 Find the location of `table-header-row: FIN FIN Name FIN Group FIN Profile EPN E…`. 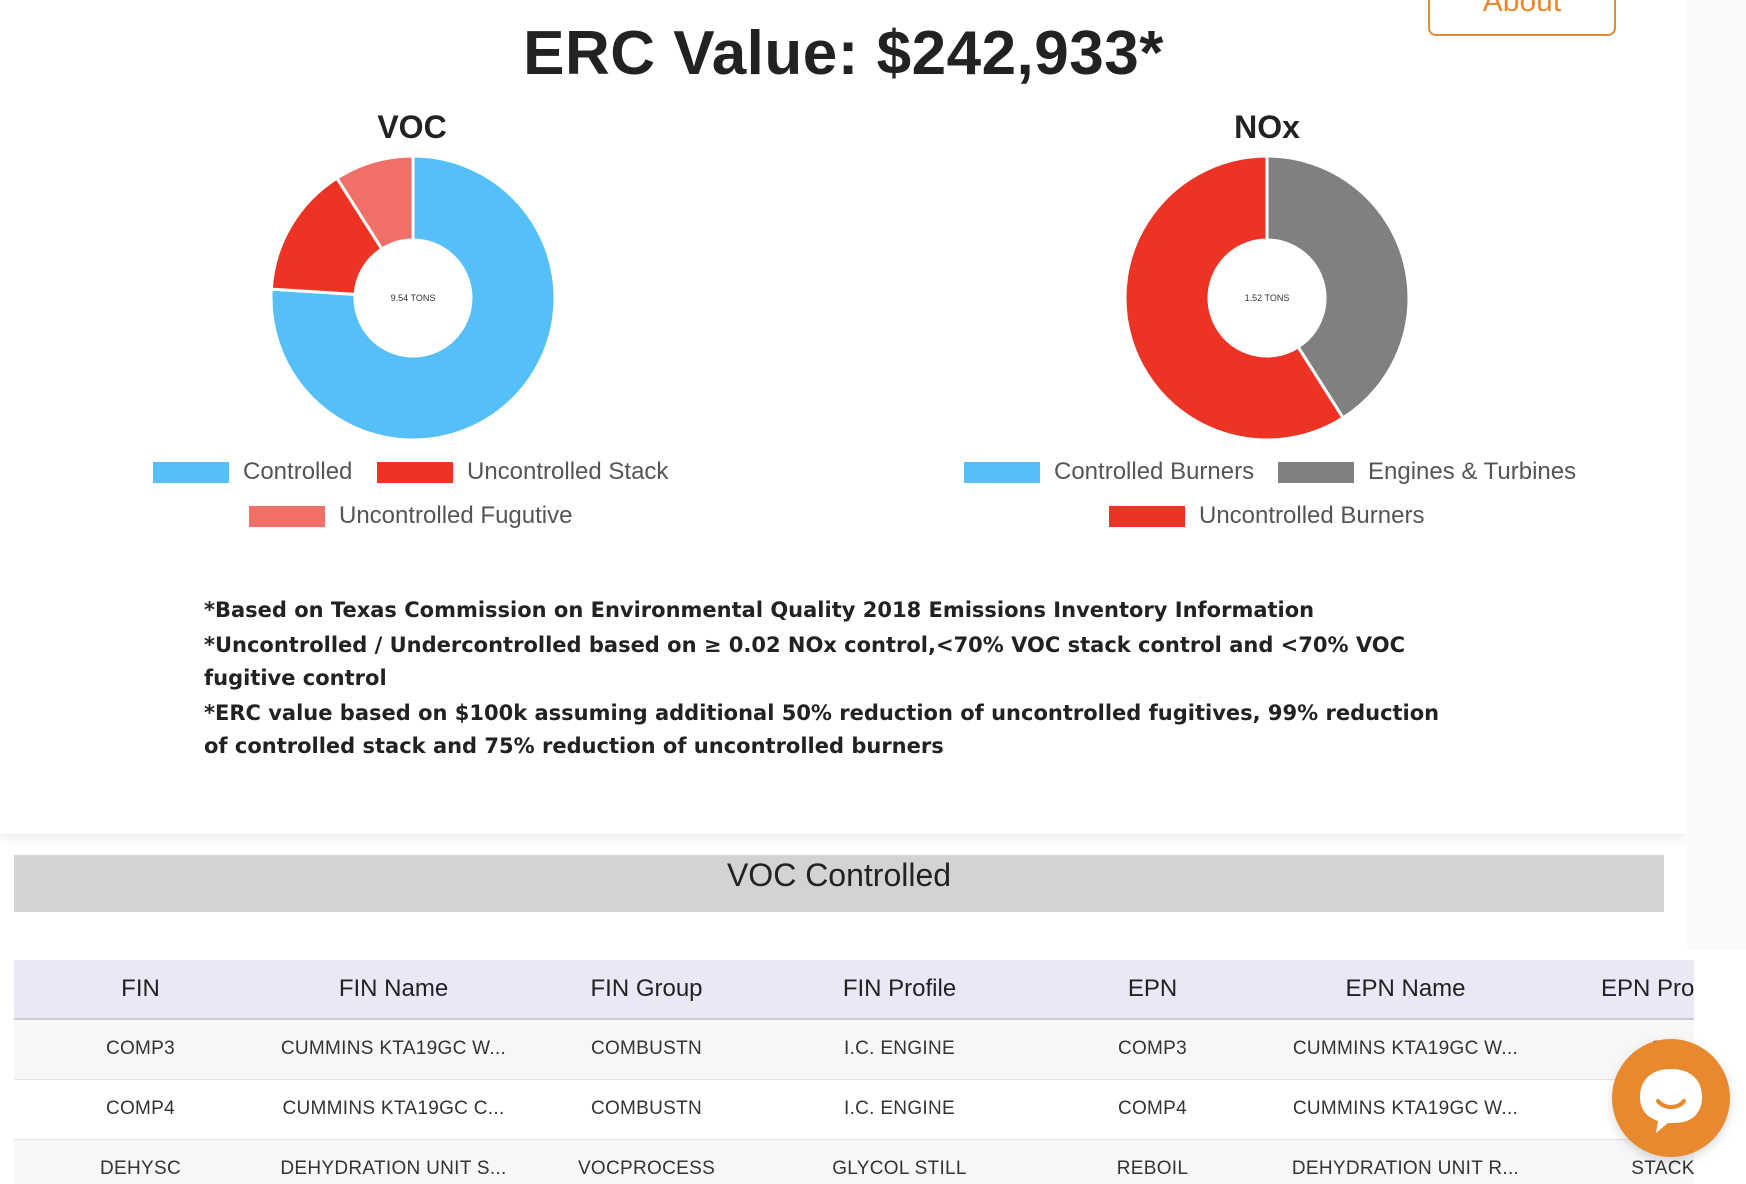

table-header-row: FIN FIN Name FIN Group FIN Profile EPN E… is located at coordinates (854, 990).